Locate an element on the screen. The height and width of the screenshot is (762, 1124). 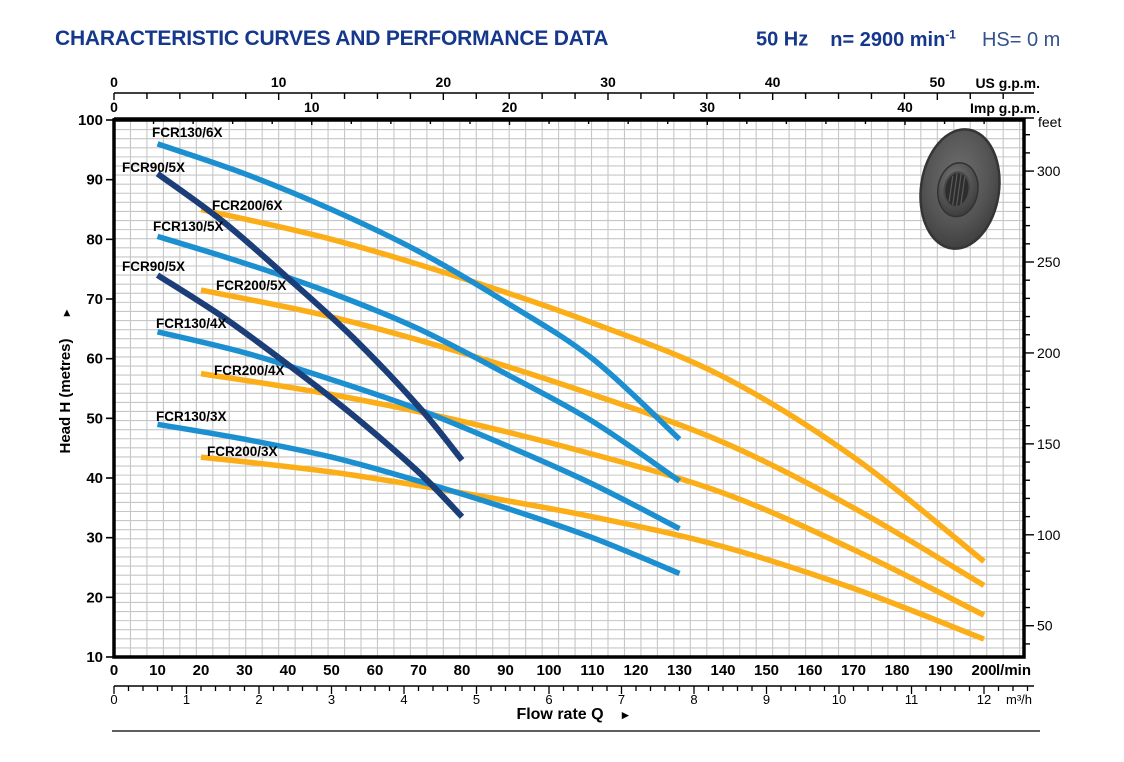
lmin-tick-label: 190 is located at coordinates (940, 670).